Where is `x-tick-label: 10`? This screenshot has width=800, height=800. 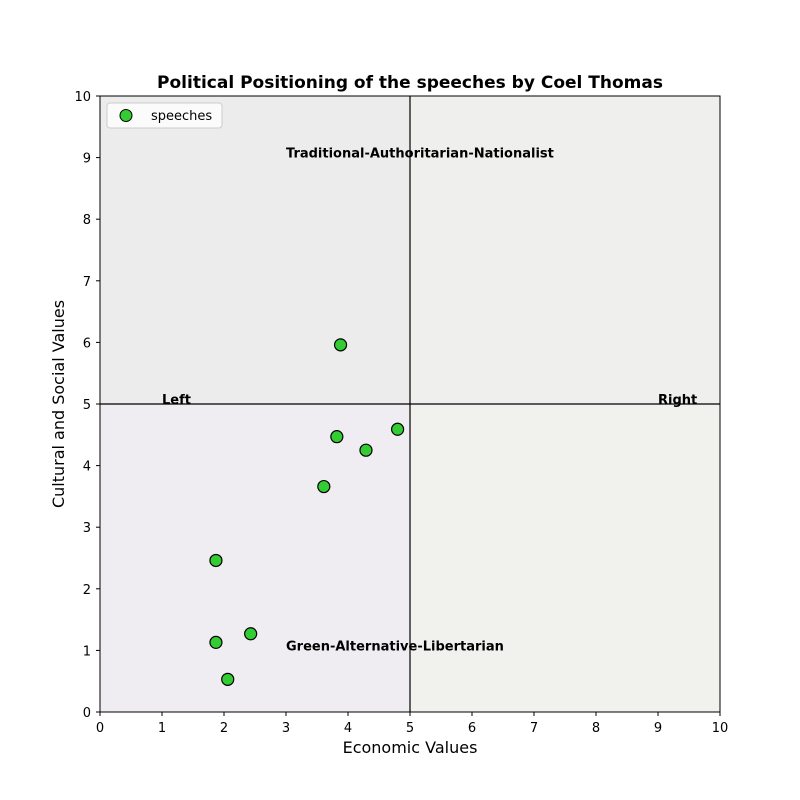
x-tick-label: 10 is located at coordinates (720, 728).